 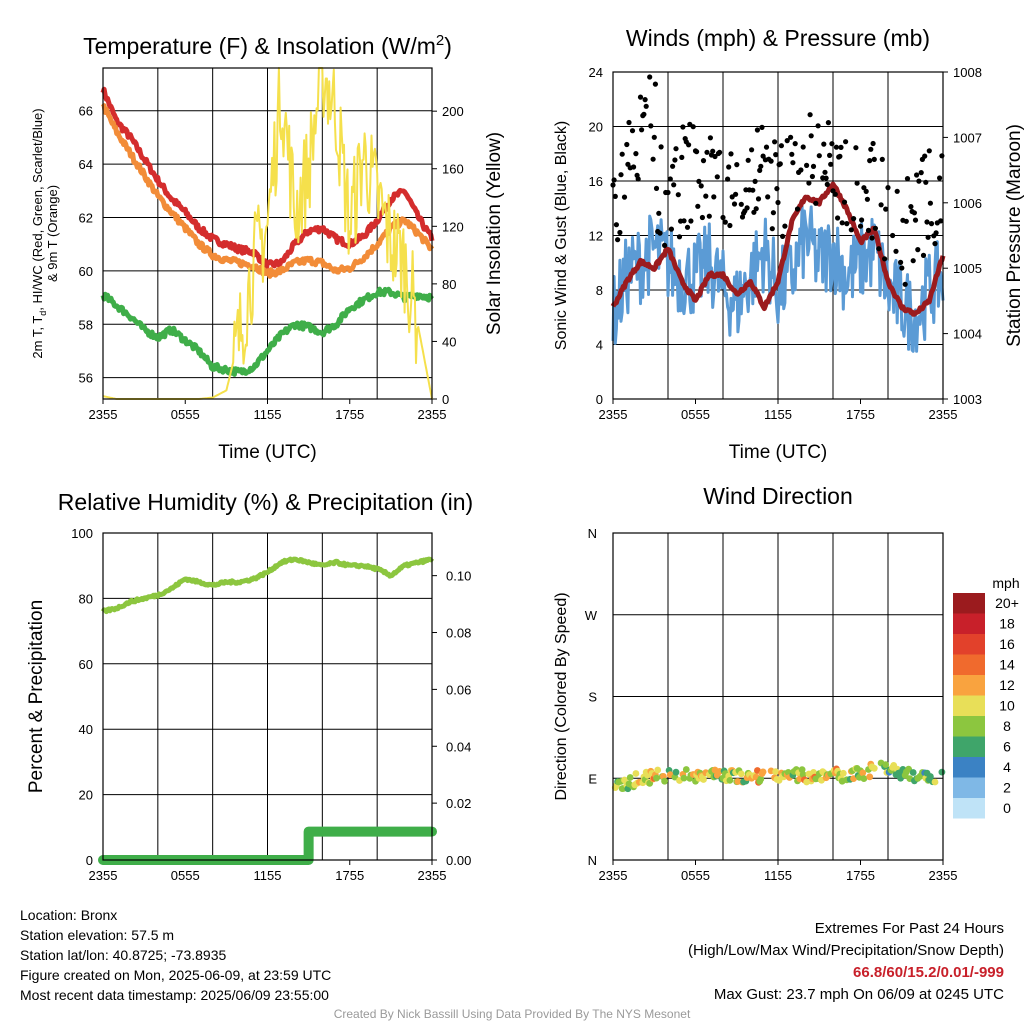 I want to click on y2-tick-label: 0.00, so click(x=458, y=860).